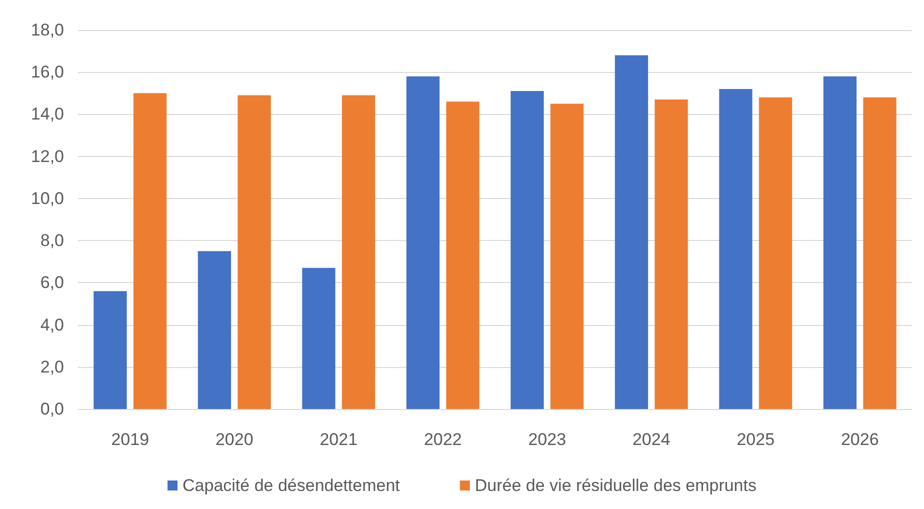 The width and height of the screenshot is (924, 509). Describe the element at coordinates (52, 324) in the screenshot. I see `y-tick-label: 4,0` at that location.